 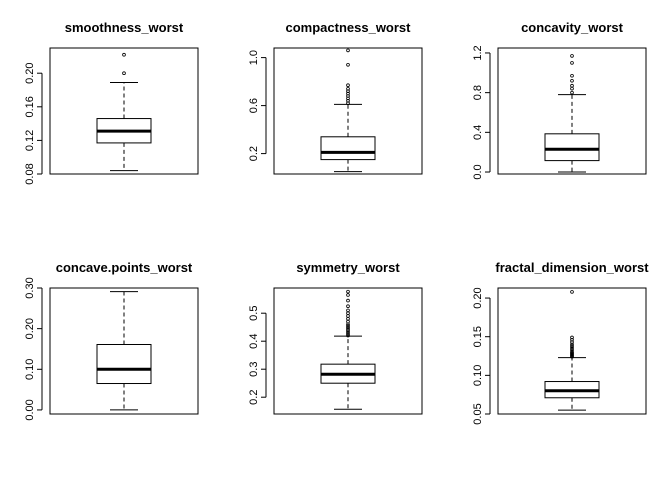 I want to click on y-tick-label: 1.0, so click(x=254, y=57).